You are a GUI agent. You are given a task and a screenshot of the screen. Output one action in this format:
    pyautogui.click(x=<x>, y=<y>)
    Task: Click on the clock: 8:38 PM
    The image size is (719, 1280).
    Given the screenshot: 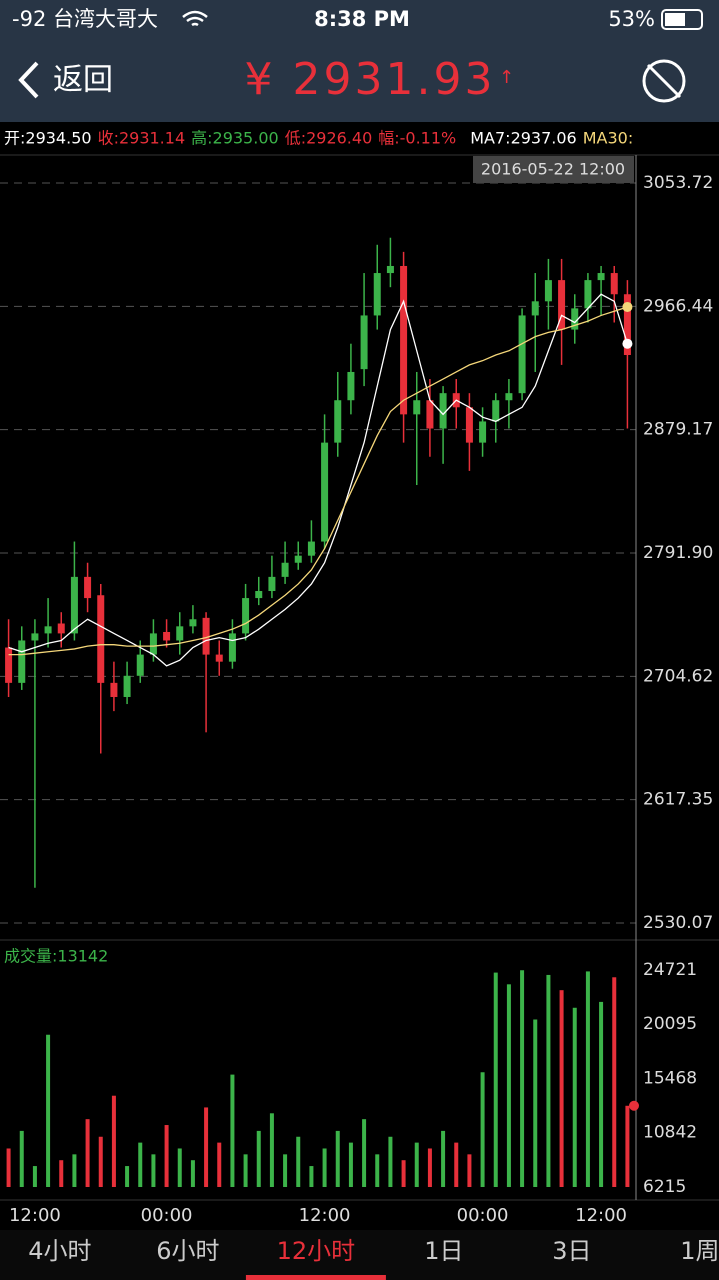 What is the action you would take?
    pyautogui.click(x=362, y=19)
    